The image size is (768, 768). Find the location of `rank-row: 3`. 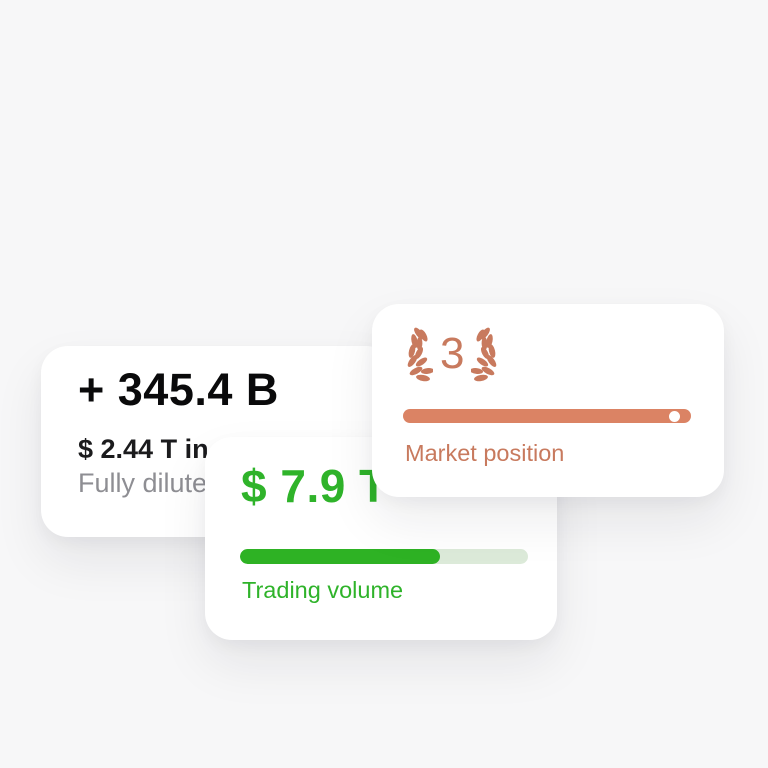

rank-row: 3 is located at coordinates (452, 356).